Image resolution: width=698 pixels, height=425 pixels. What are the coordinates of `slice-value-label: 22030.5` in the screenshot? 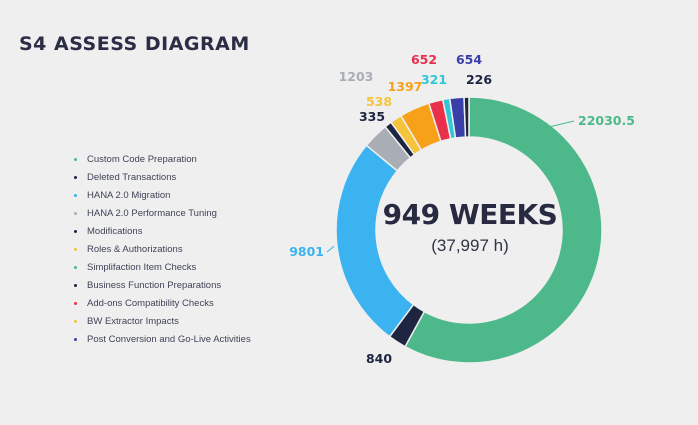 It's located at (606, 120).